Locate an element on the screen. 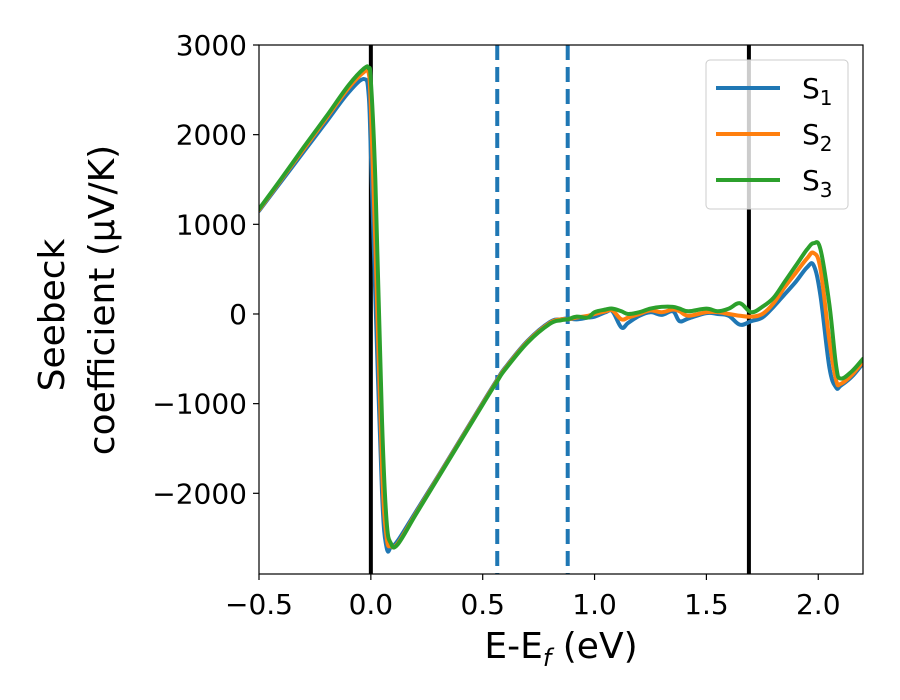  y-axis-ticks: −2000 −1000 0 1000 2000 3000 is located at coordinates (205, 269).